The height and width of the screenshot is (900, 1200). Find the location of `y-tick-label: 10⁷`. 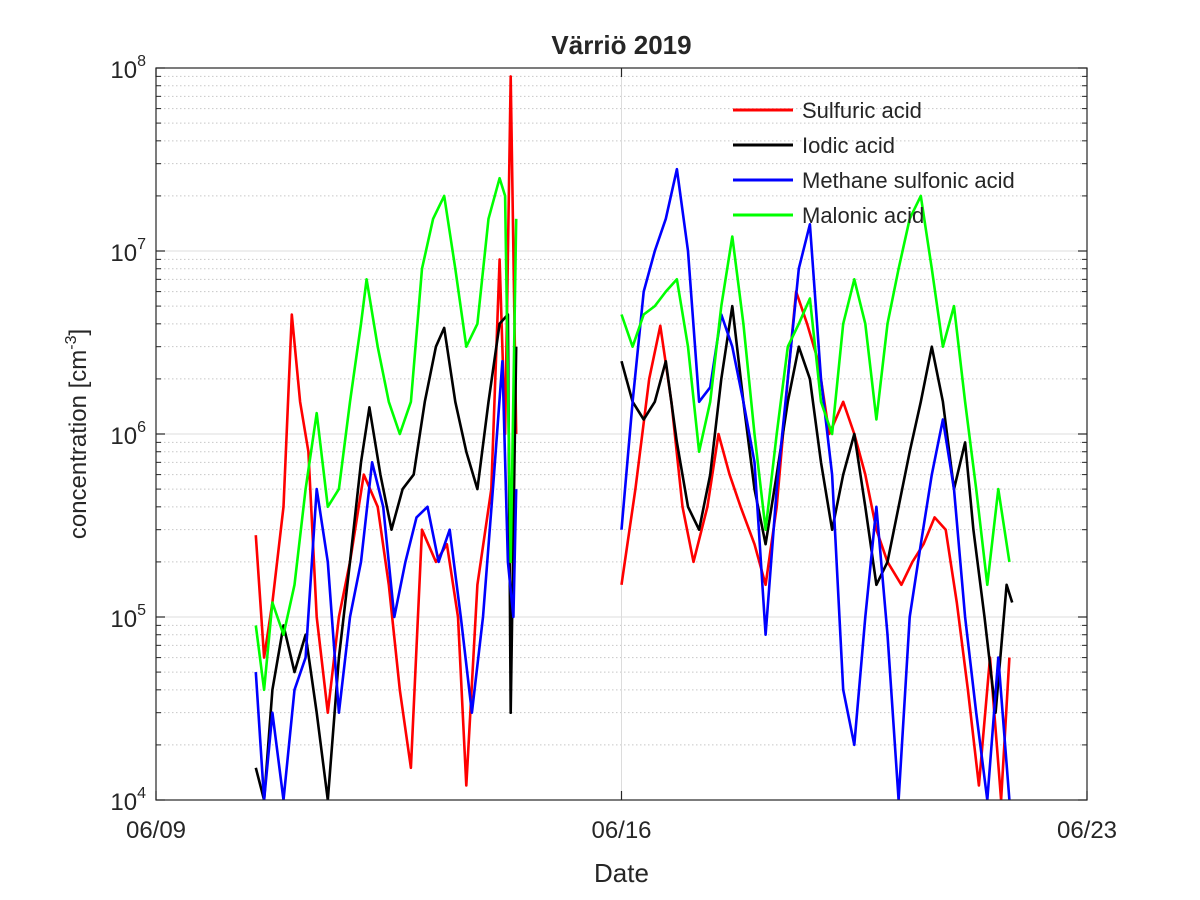

y-tick-label: 10⁷ is located at coordinates (128, 251).